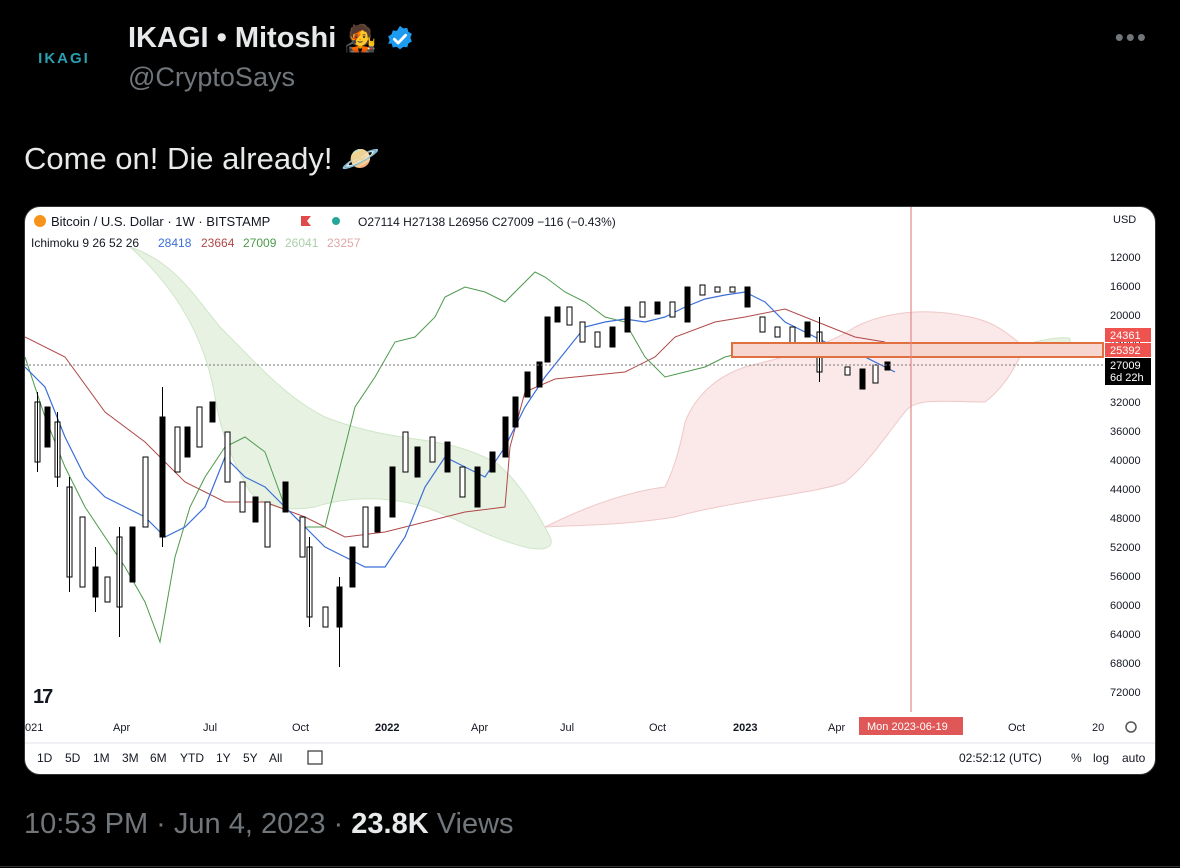 This screenshot has width=1180, height=868. I want to click on chart-symbol: Bitcoin / U.S. Dollar · 1W · BITSTAMP, so click(160, 221).